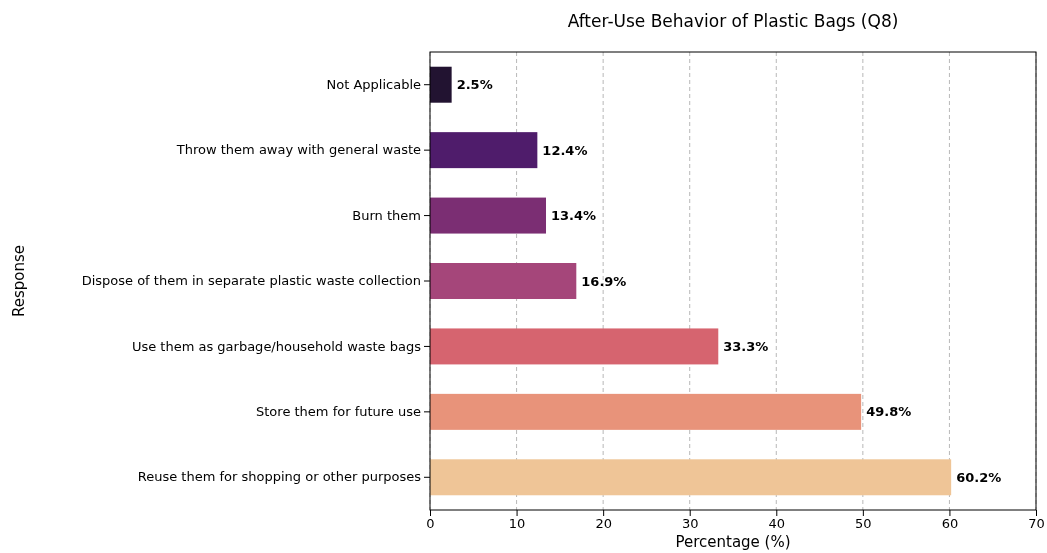 This screenshot has height=553, width=1047. I want to click on y-tick-label: Use them as garbage/household waste bags, so click(276, 346).